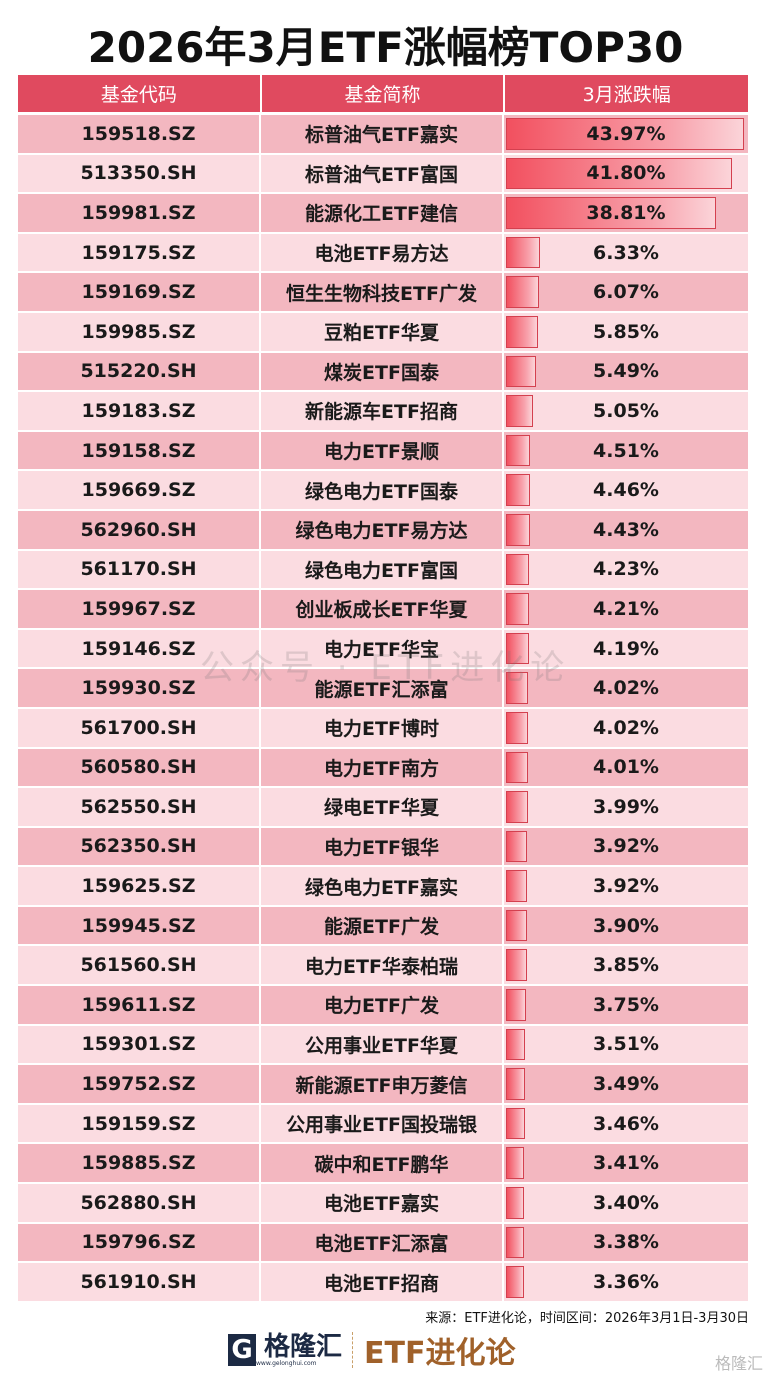  I want to click on fund-name: 公用事业ETF华夏, so click(382, 1044).